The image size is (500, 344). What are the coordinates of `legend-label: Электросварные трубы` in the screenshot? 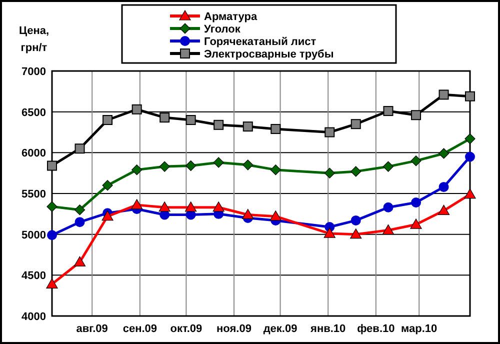 It's located at (269, 54).